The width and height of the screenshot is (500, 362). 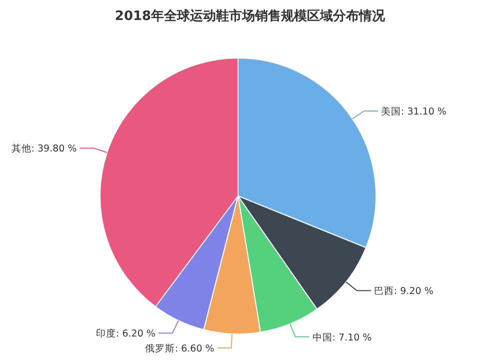 I want to click on slice-label: 其他: 39.80 %, so click(x=44, y=148).